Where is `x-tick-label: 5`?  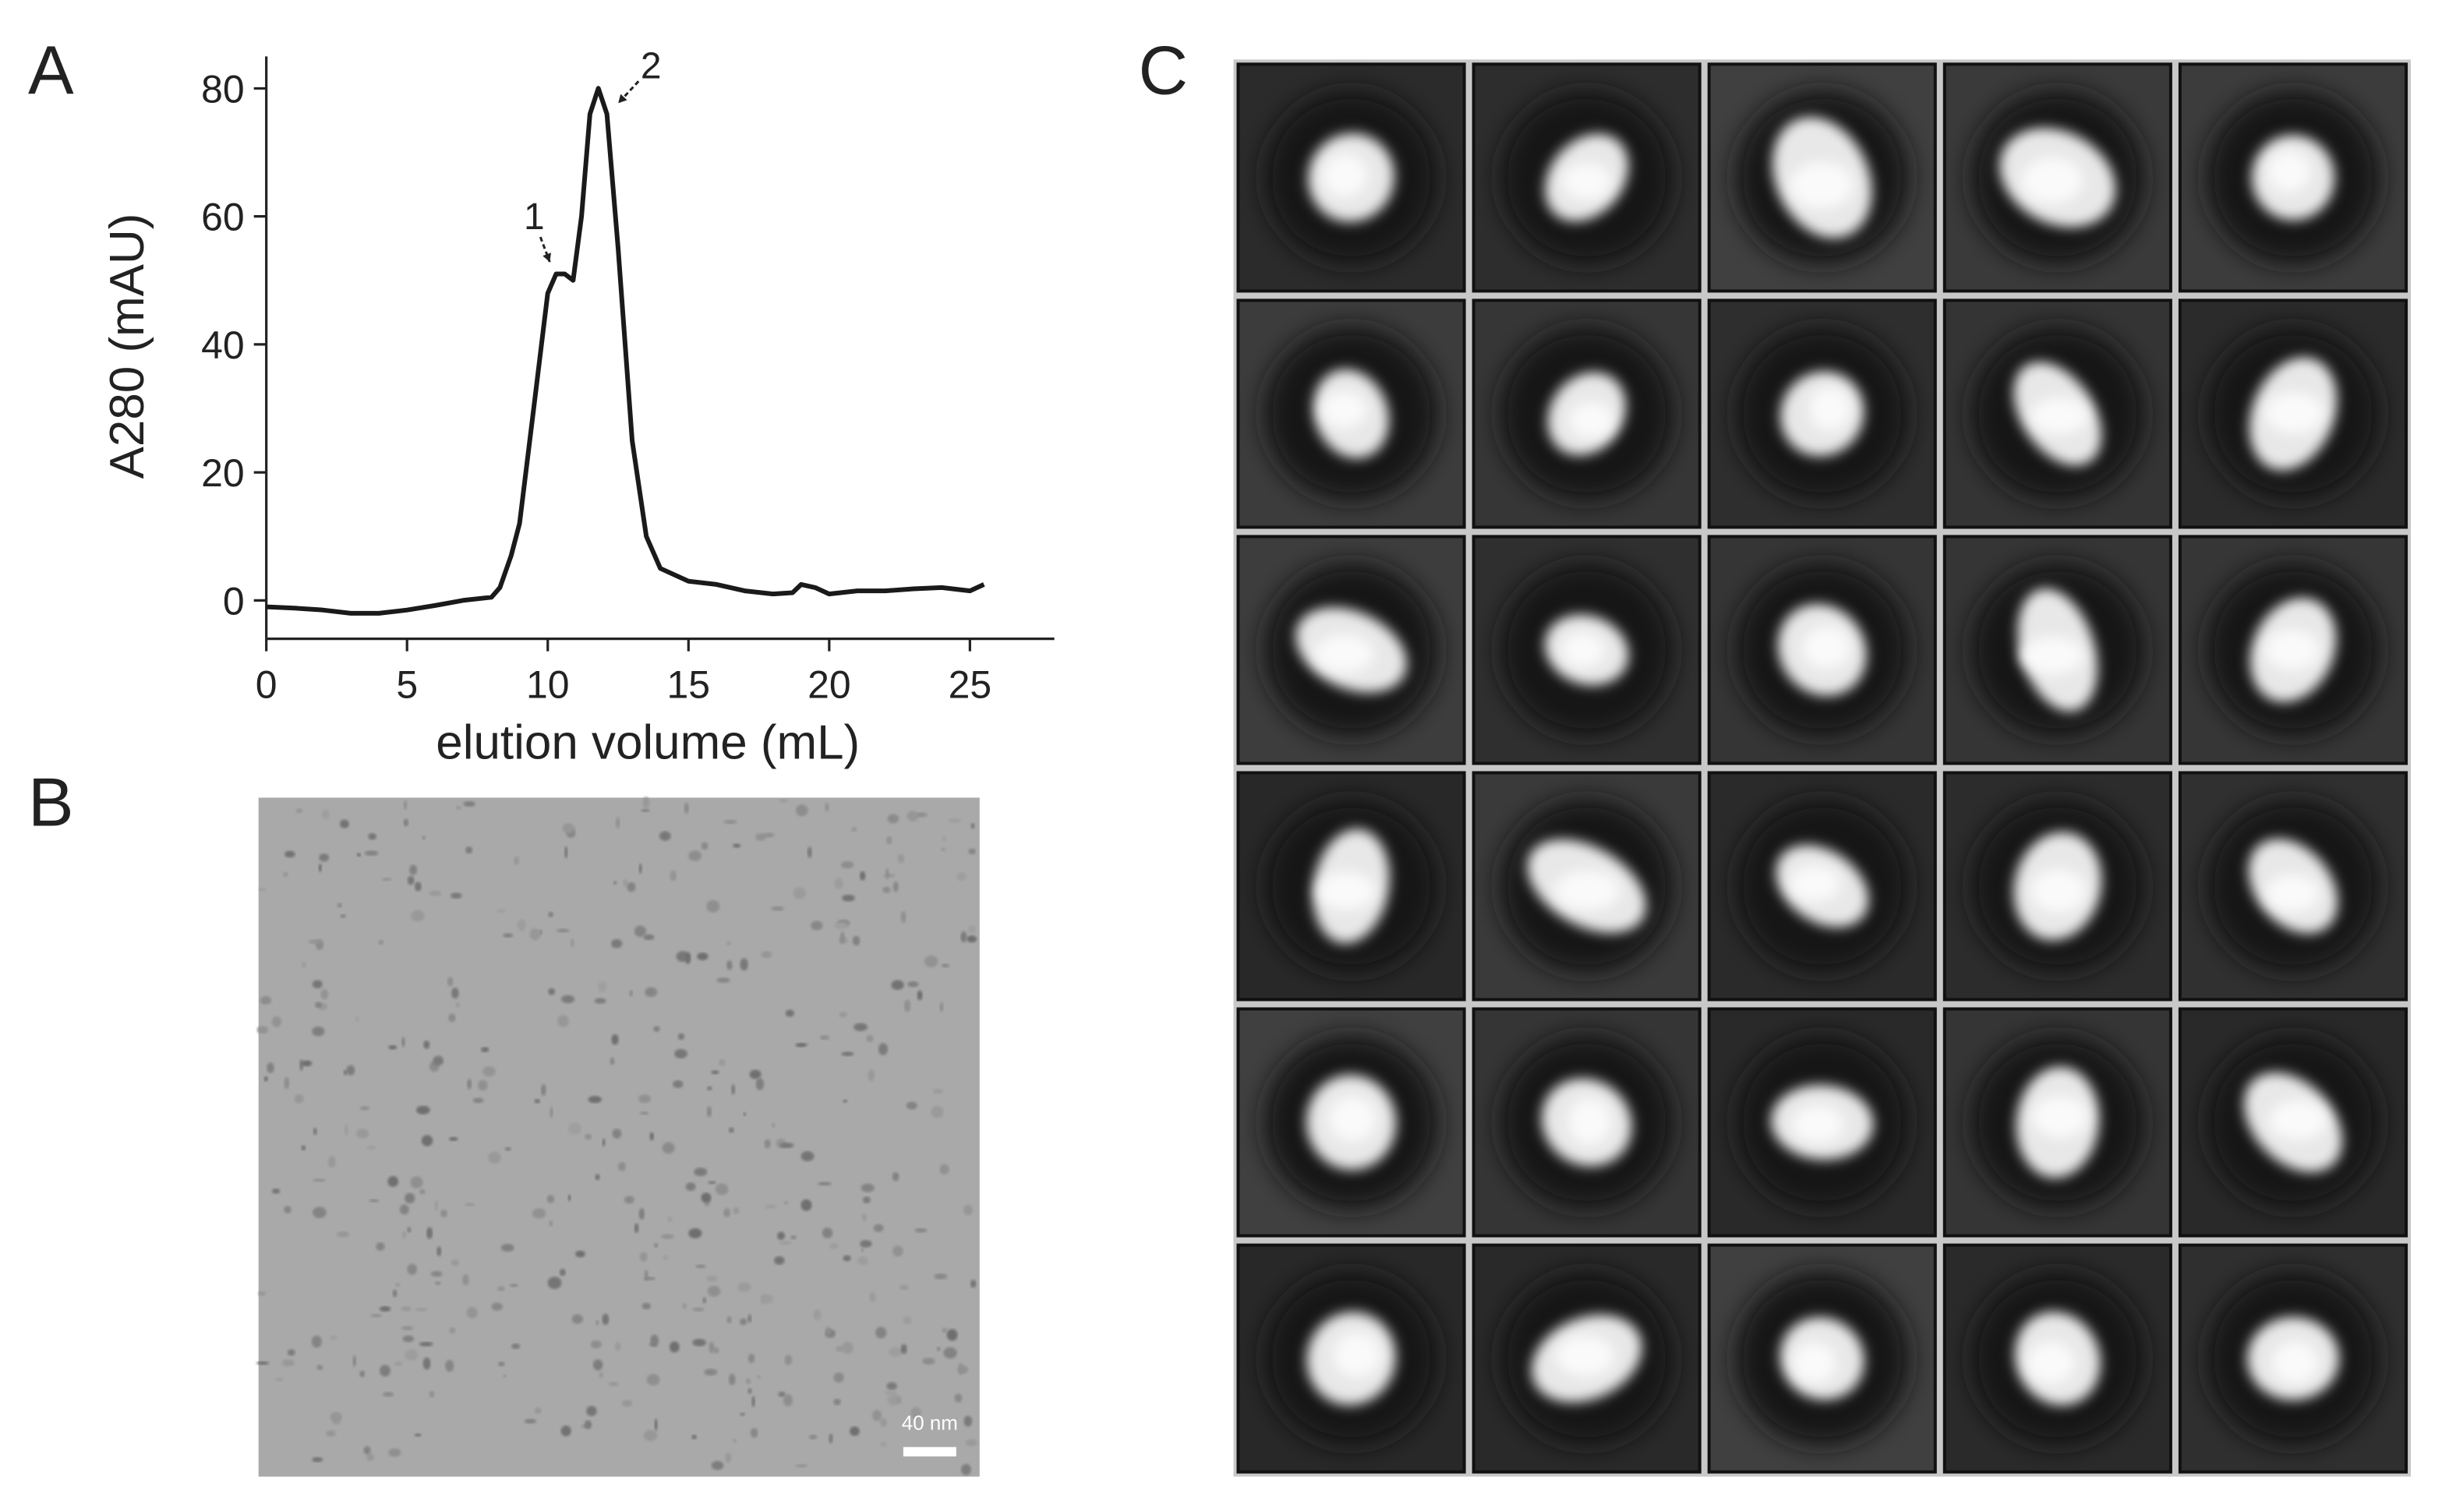 x-tick-label: 5 is located at coordinates (407, 685).